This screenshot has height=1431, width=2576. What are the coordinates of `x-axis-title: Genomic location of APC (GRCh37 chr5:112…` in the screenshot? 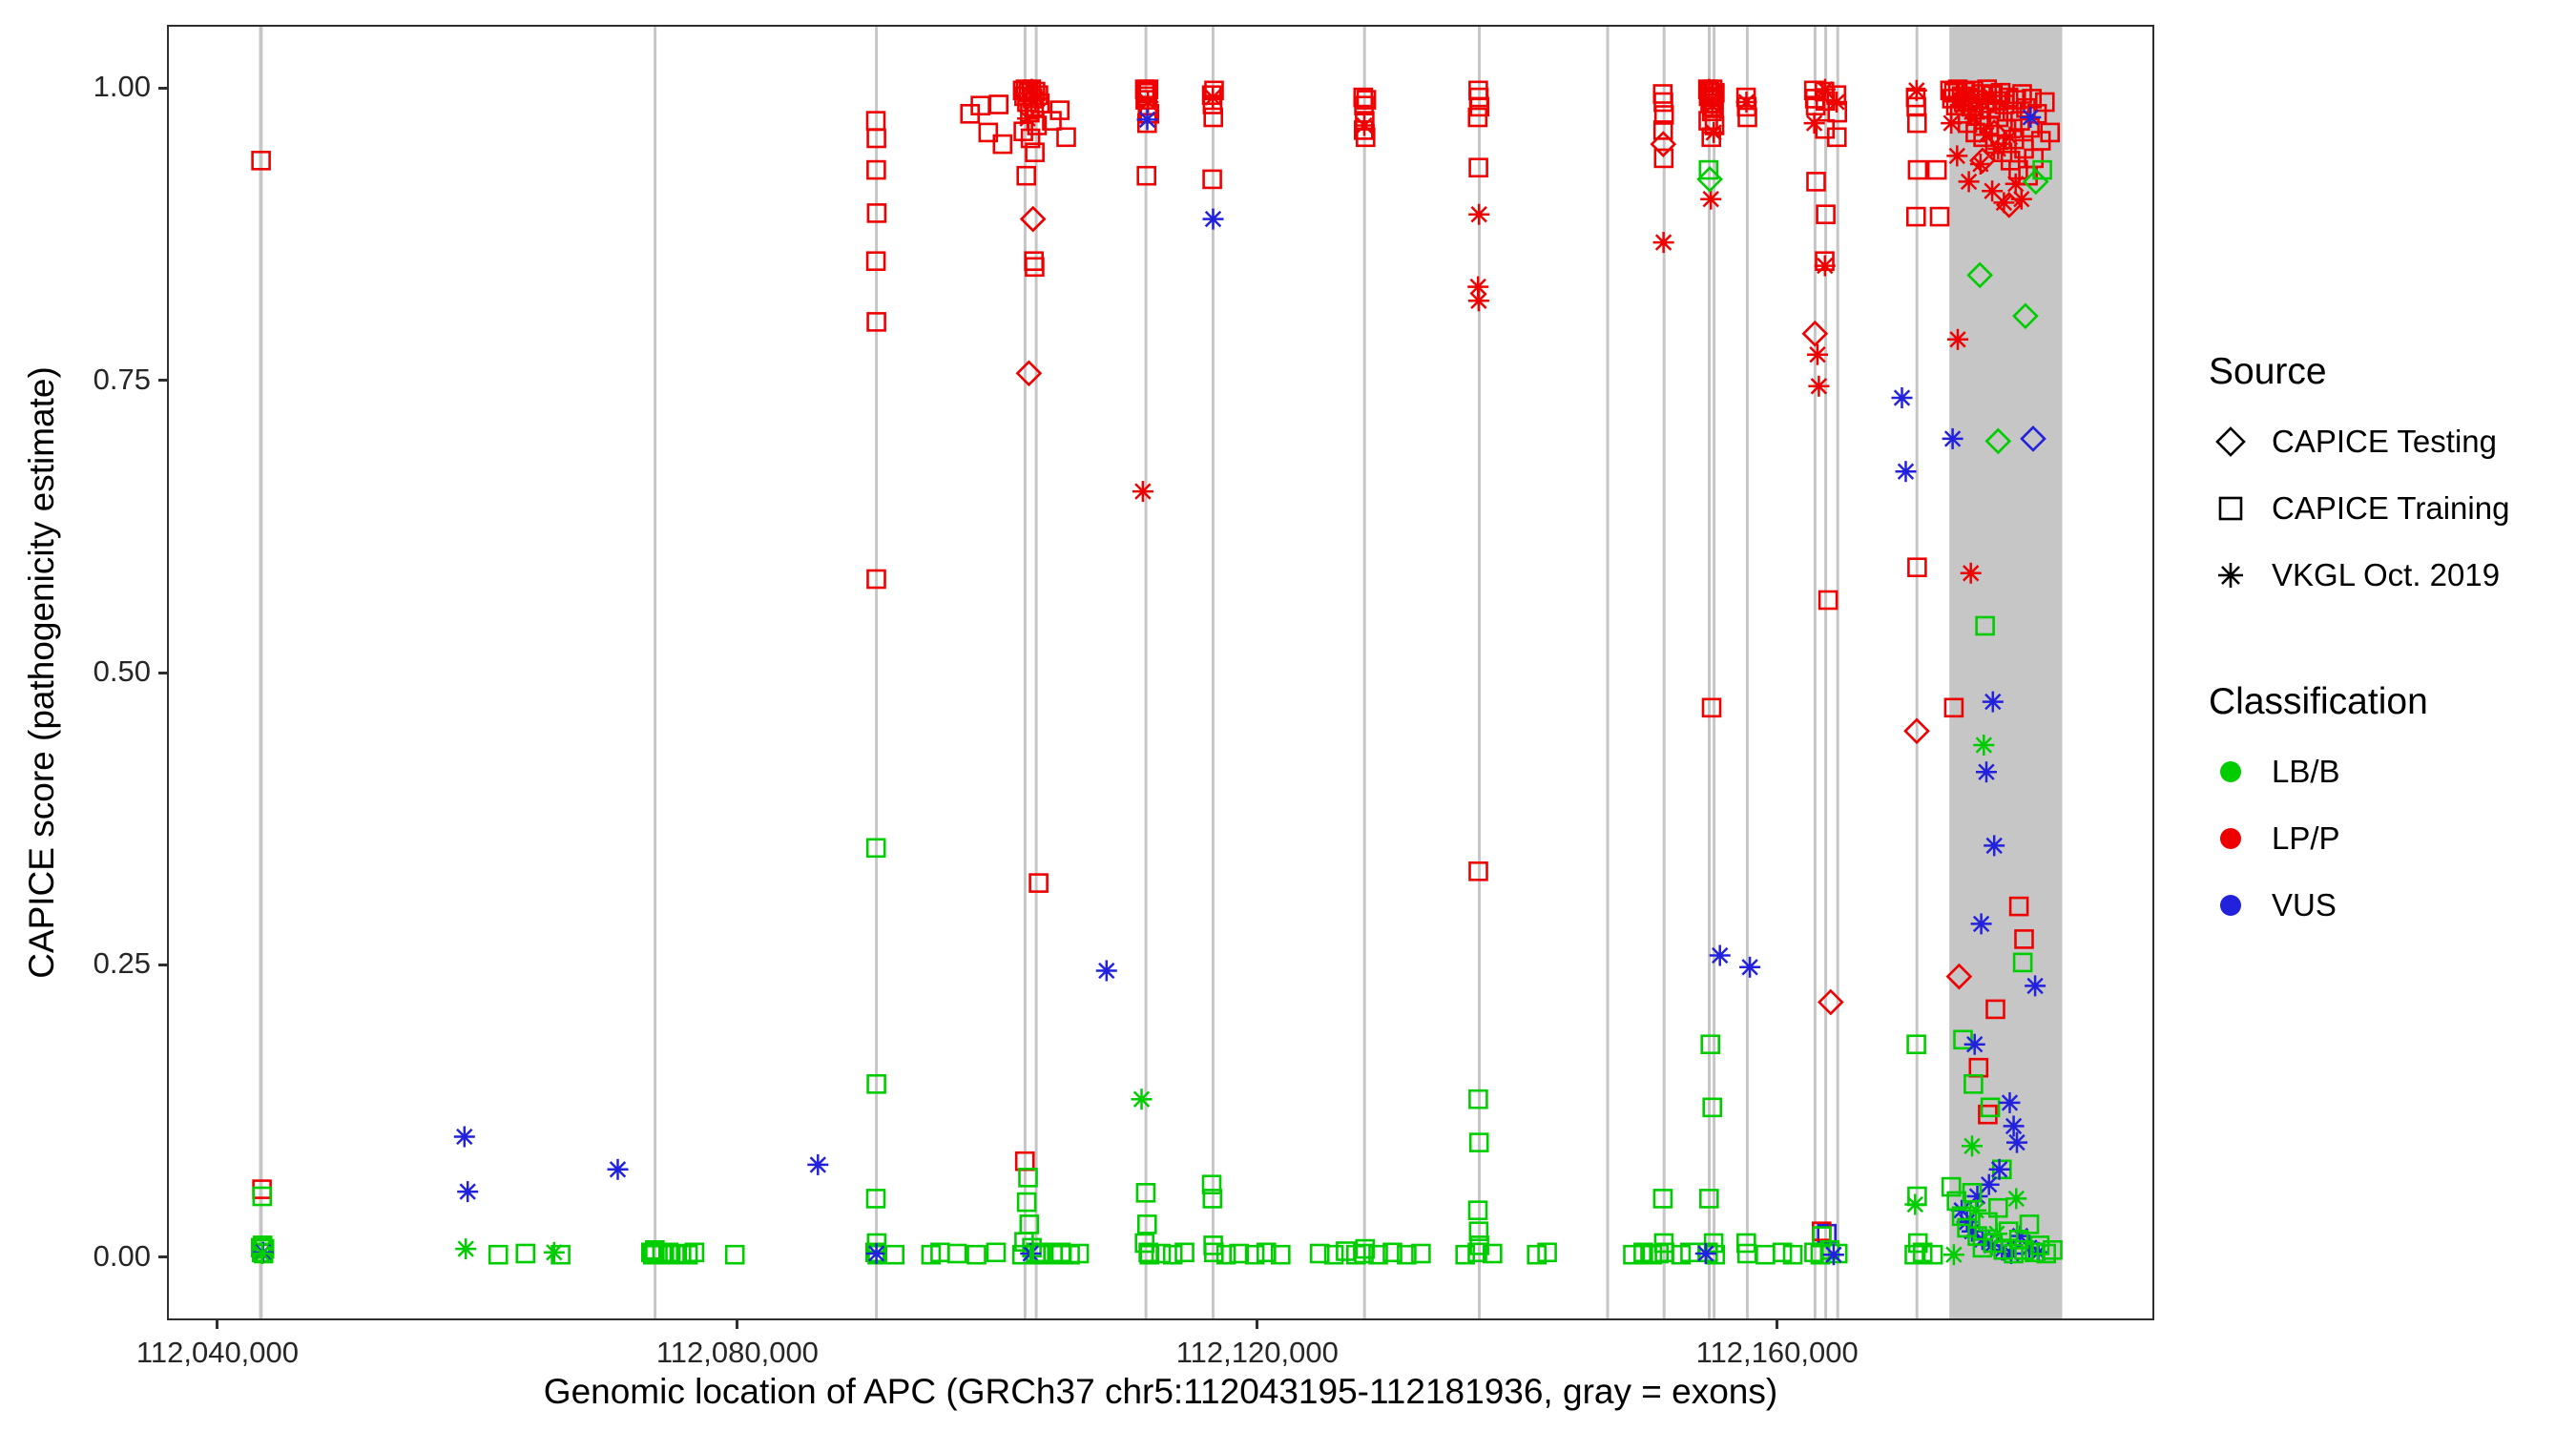 It's located at (1160, 1391).